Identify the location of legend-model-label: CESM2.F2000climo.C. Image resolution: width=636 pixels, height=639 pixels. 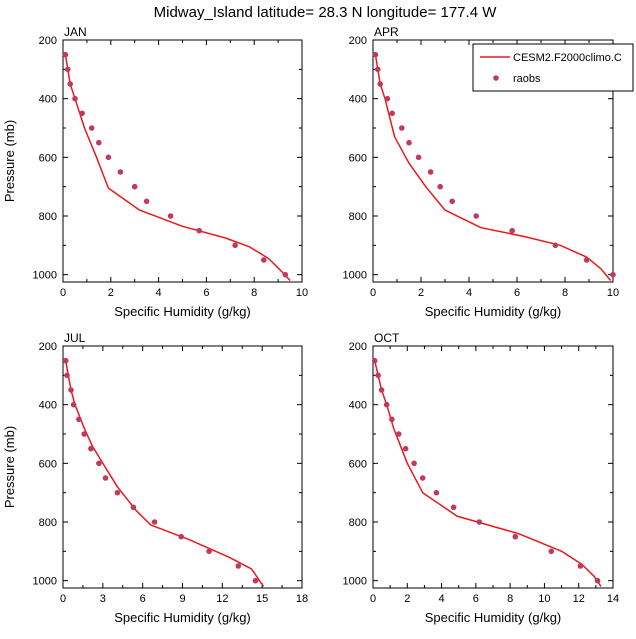
(567, 58).